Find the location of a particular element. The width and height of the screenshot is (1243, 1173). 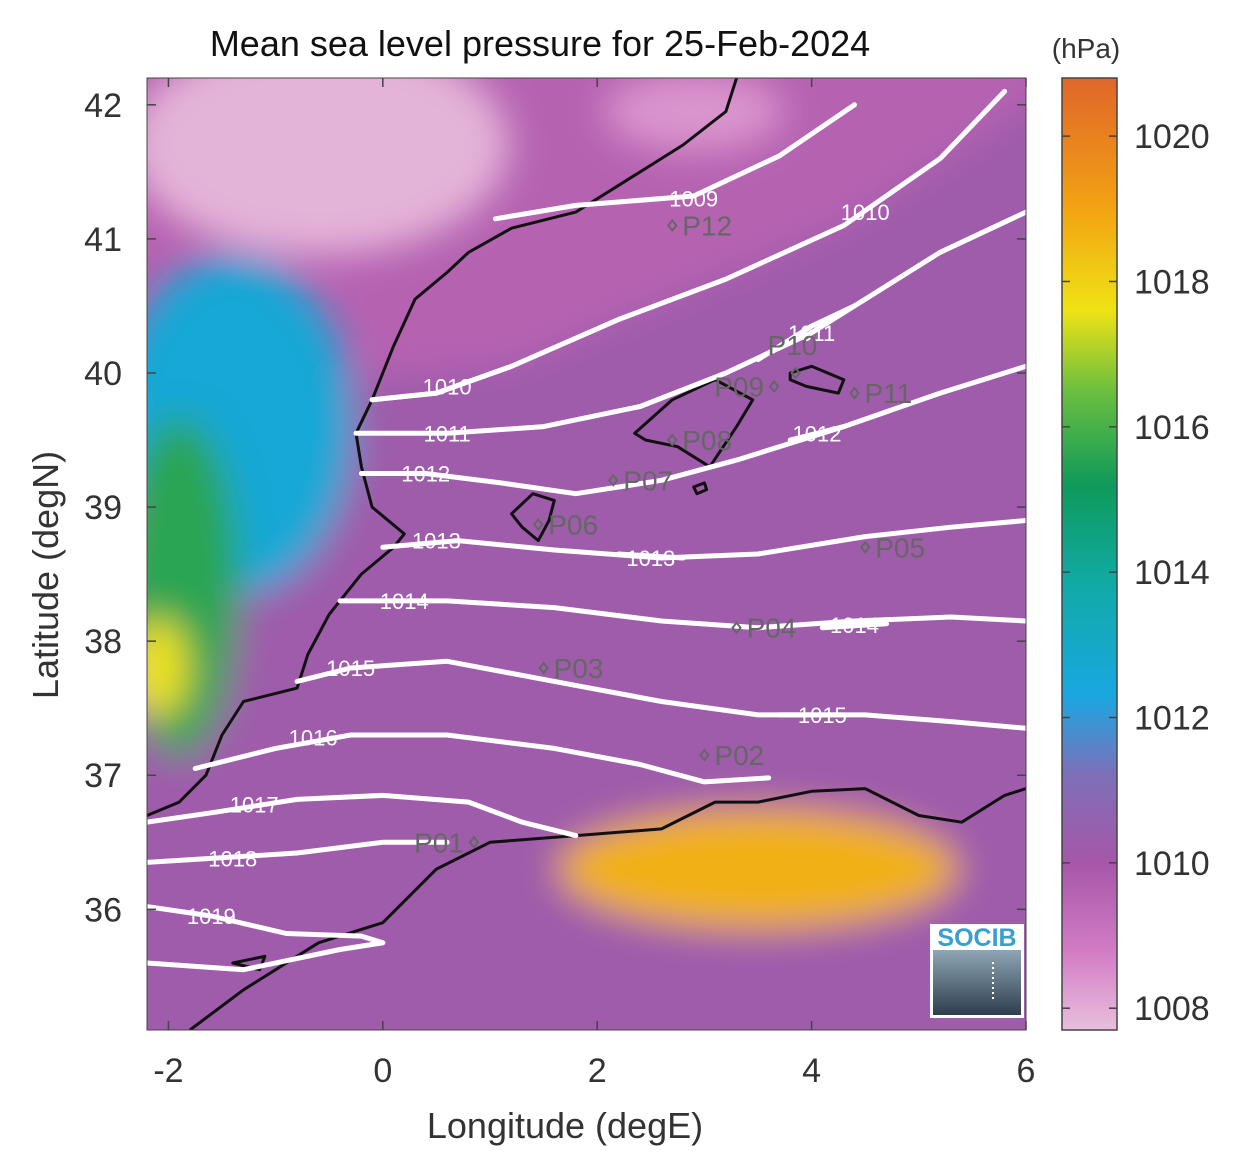

station-label: P08 is located at coordinates (707, 440).